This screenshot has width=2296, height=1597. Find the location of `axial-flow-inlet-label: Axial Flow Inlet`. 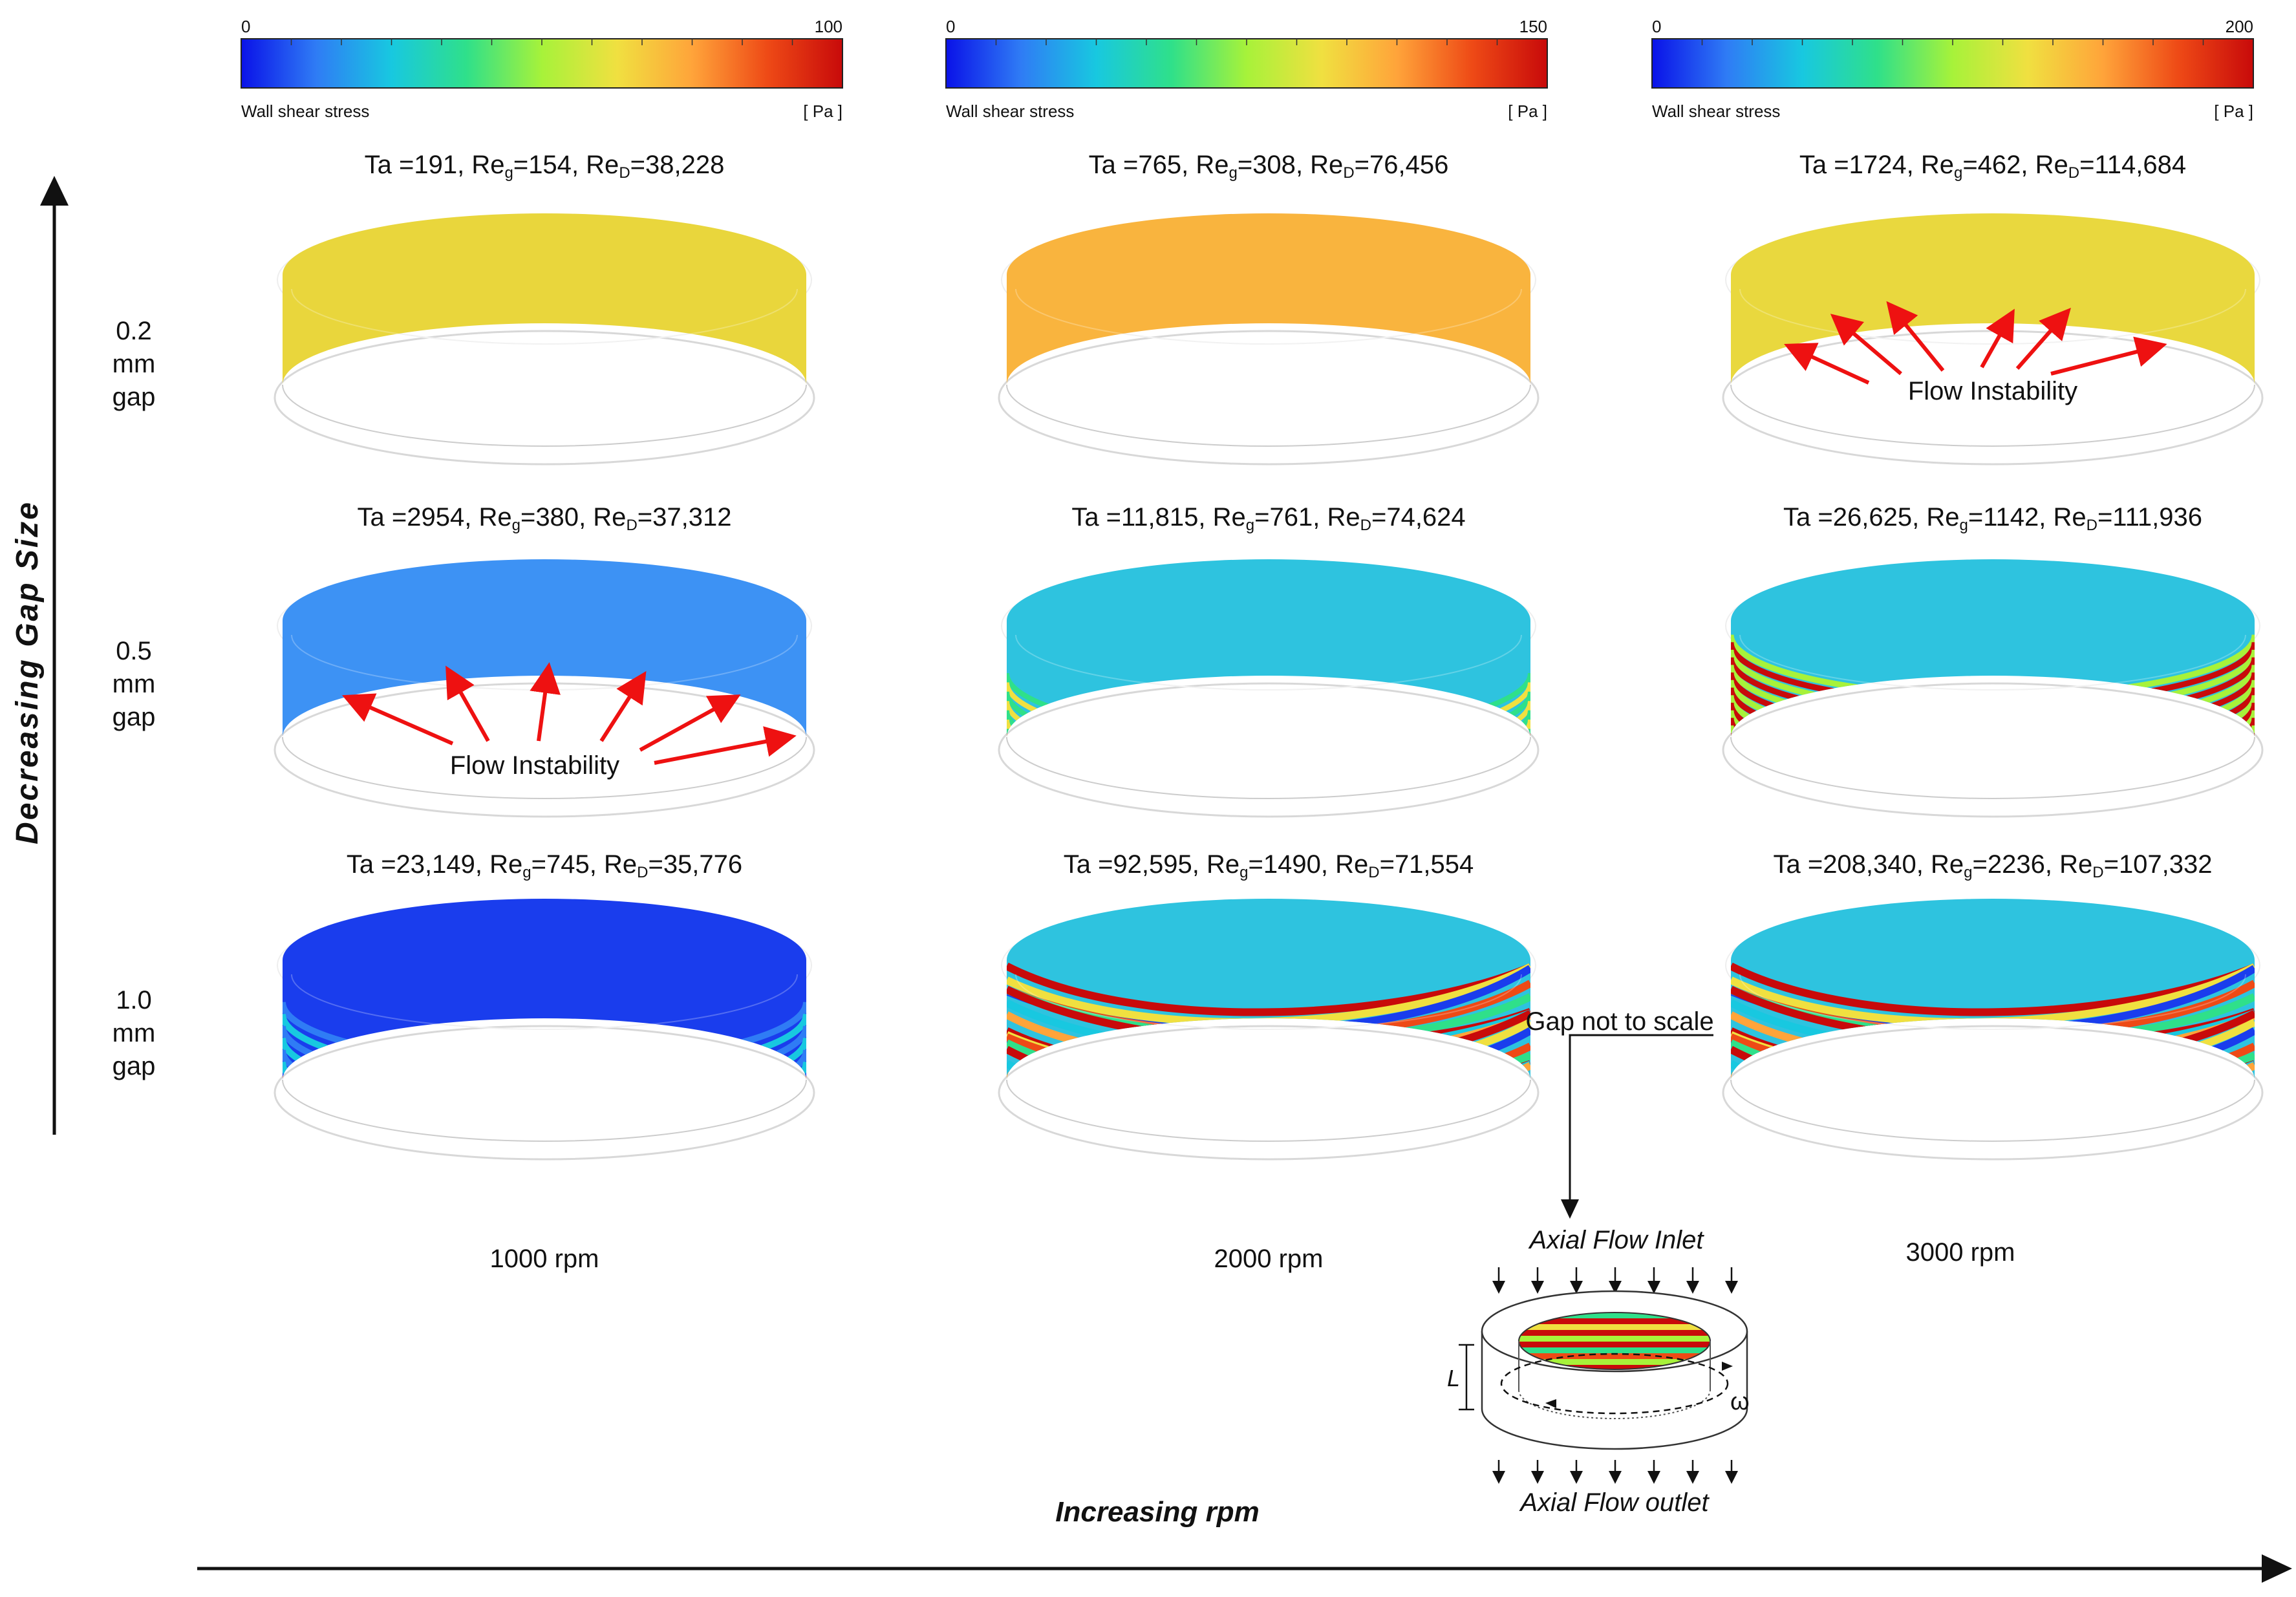

axial-flow-inlet-label: Axial Flow Inlet is located at coordinates (1617, 1240).